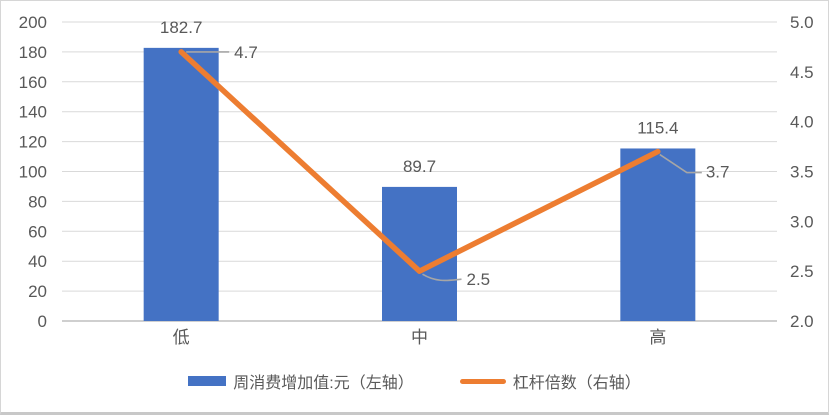 The image size is (829, 415). I want to click on left-axis-tick-label: 100, so click(33, 172).